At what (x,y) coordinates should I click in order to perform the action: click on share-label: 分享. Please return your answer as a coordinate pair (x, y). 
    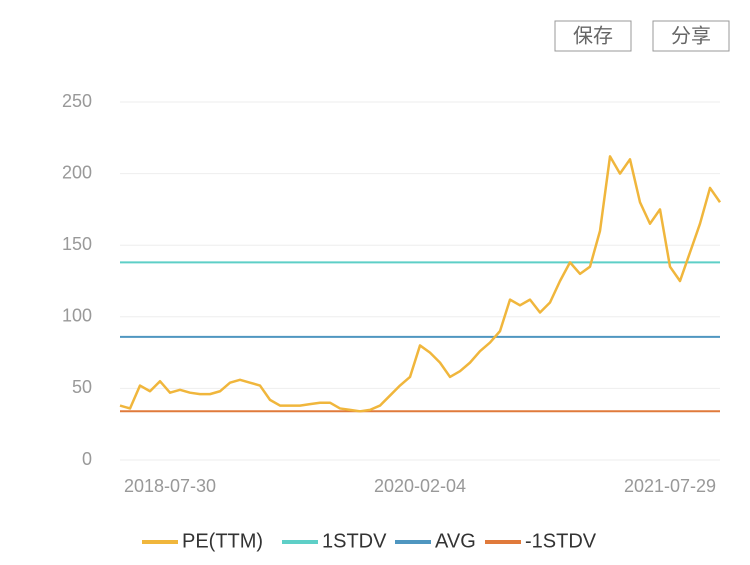
    Looking at the image, I should click on (691, 35).